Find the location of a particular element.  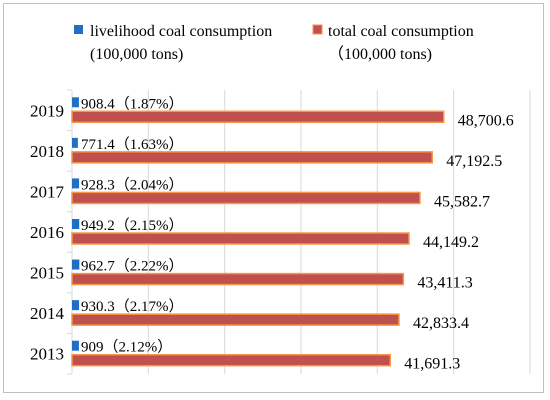

livelihood-data-label-2019: 908.4（1.87%） is located at coordinates (132, 103).